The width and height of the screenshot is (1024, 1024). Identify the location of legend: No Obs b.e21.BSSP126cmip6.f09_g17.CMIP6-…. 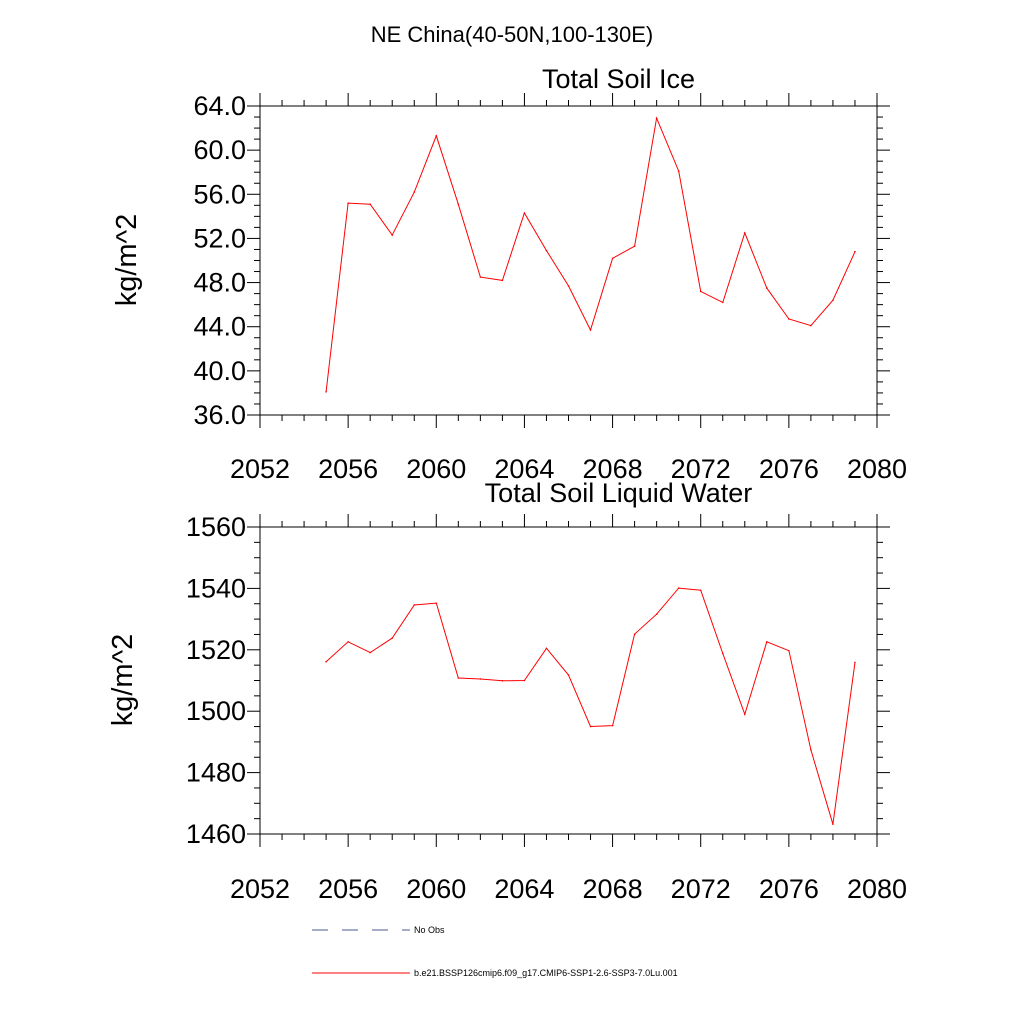
(495, 951).